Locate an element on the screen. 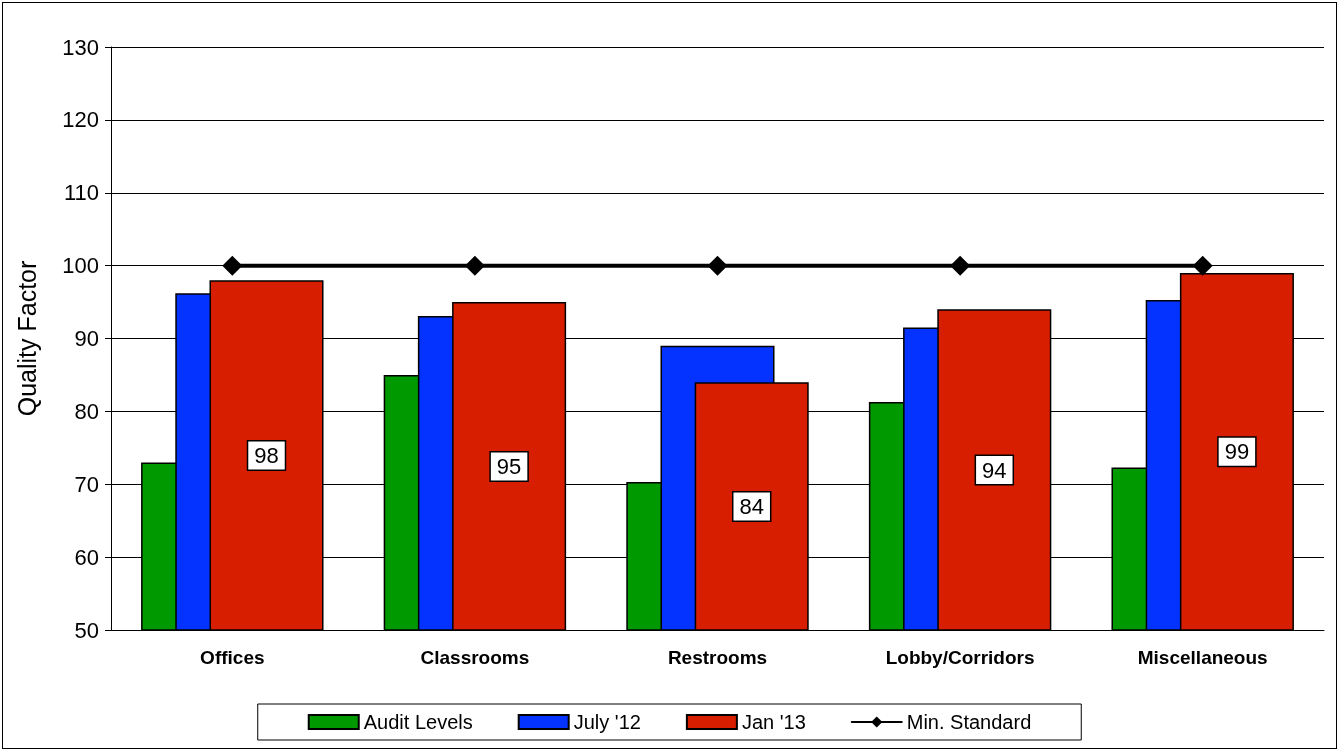  y-tick-label: 110 is located at coordinates (81, 193).